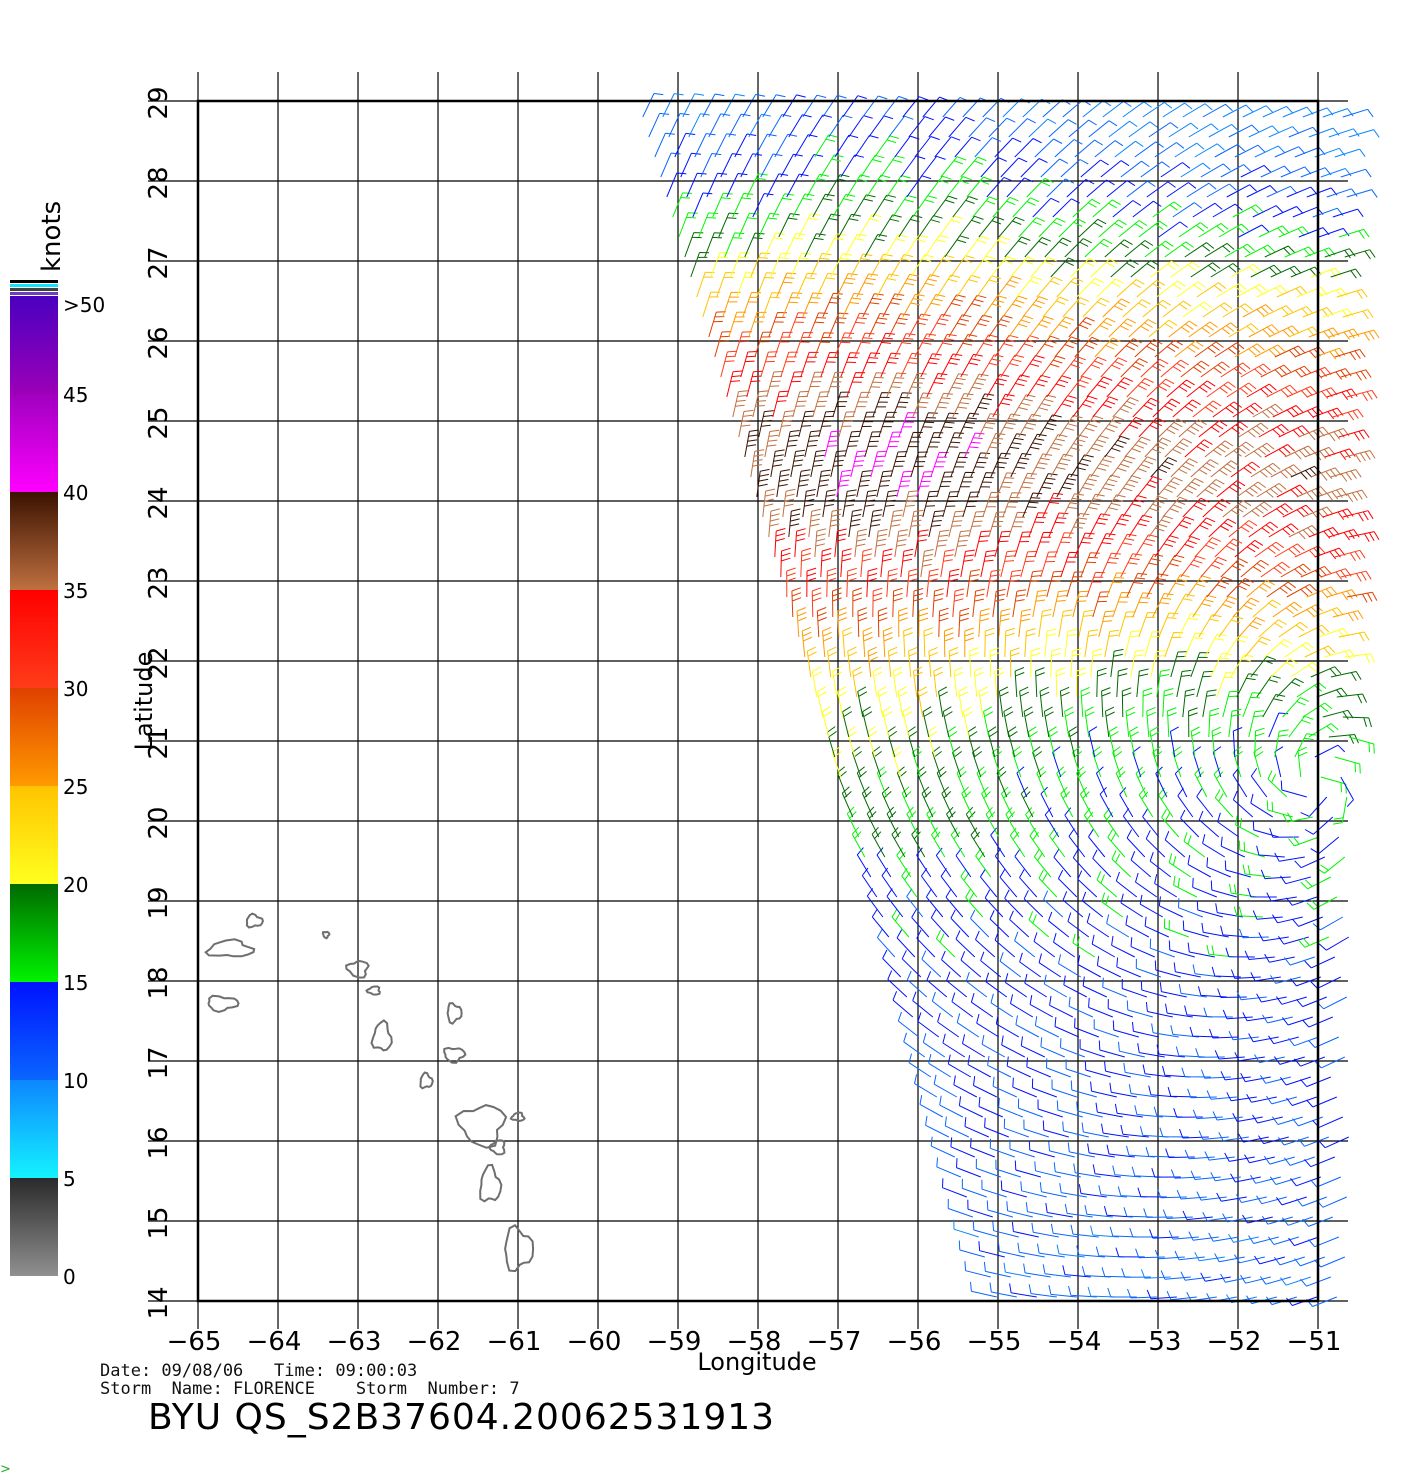  What do you see at coordinates (373, 990) in the screenshot?
I see `island-outline` at bounding box center [373, 990].